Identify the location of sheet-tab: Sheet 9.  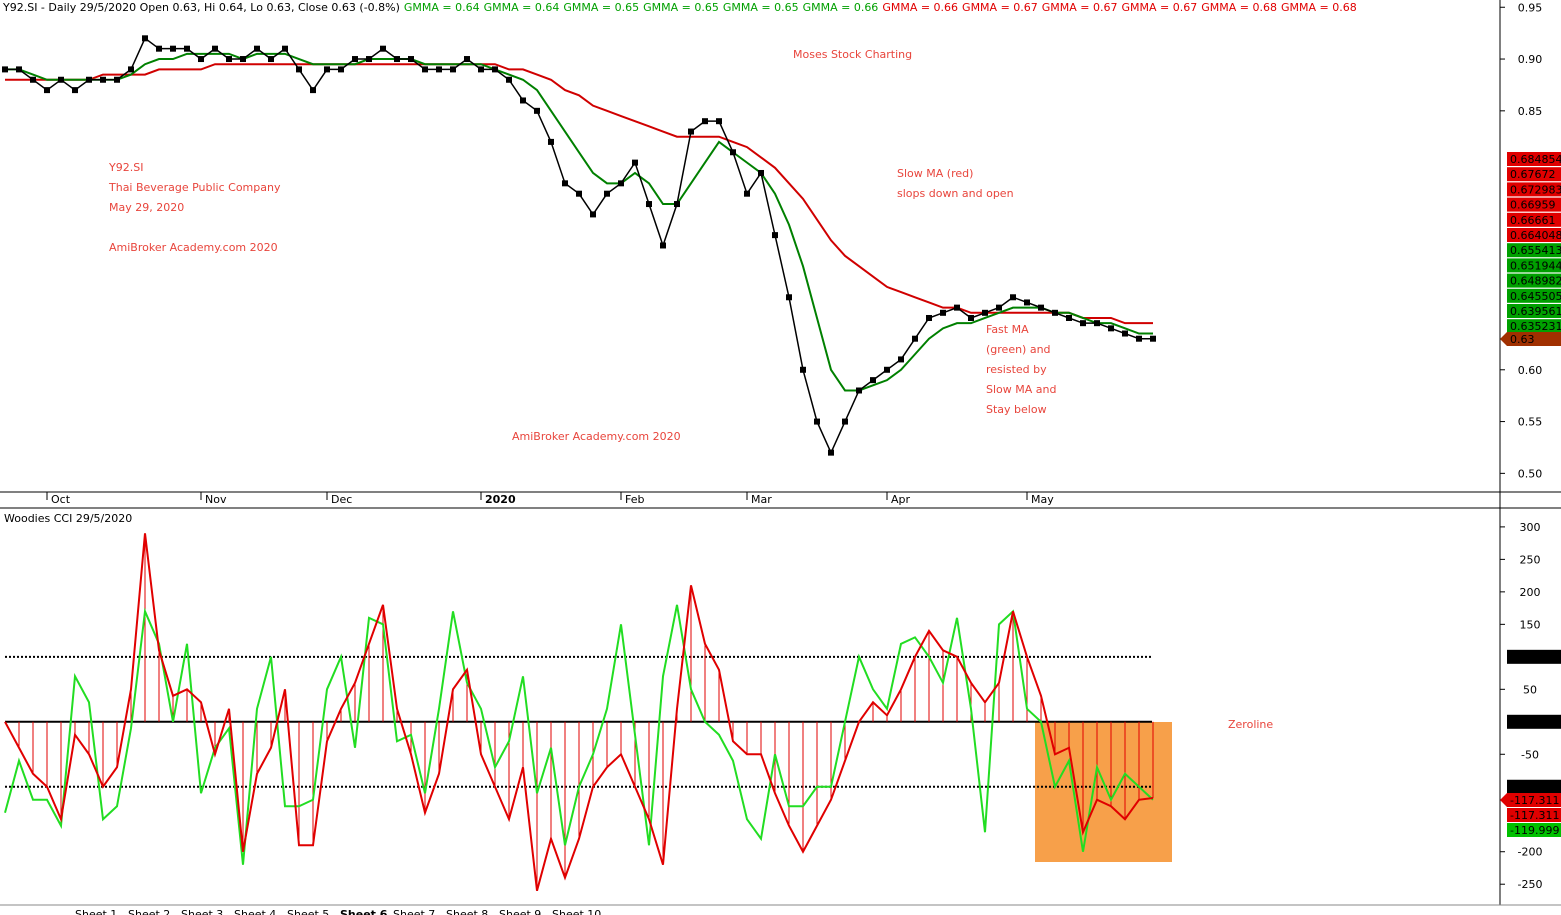
(520, 911).